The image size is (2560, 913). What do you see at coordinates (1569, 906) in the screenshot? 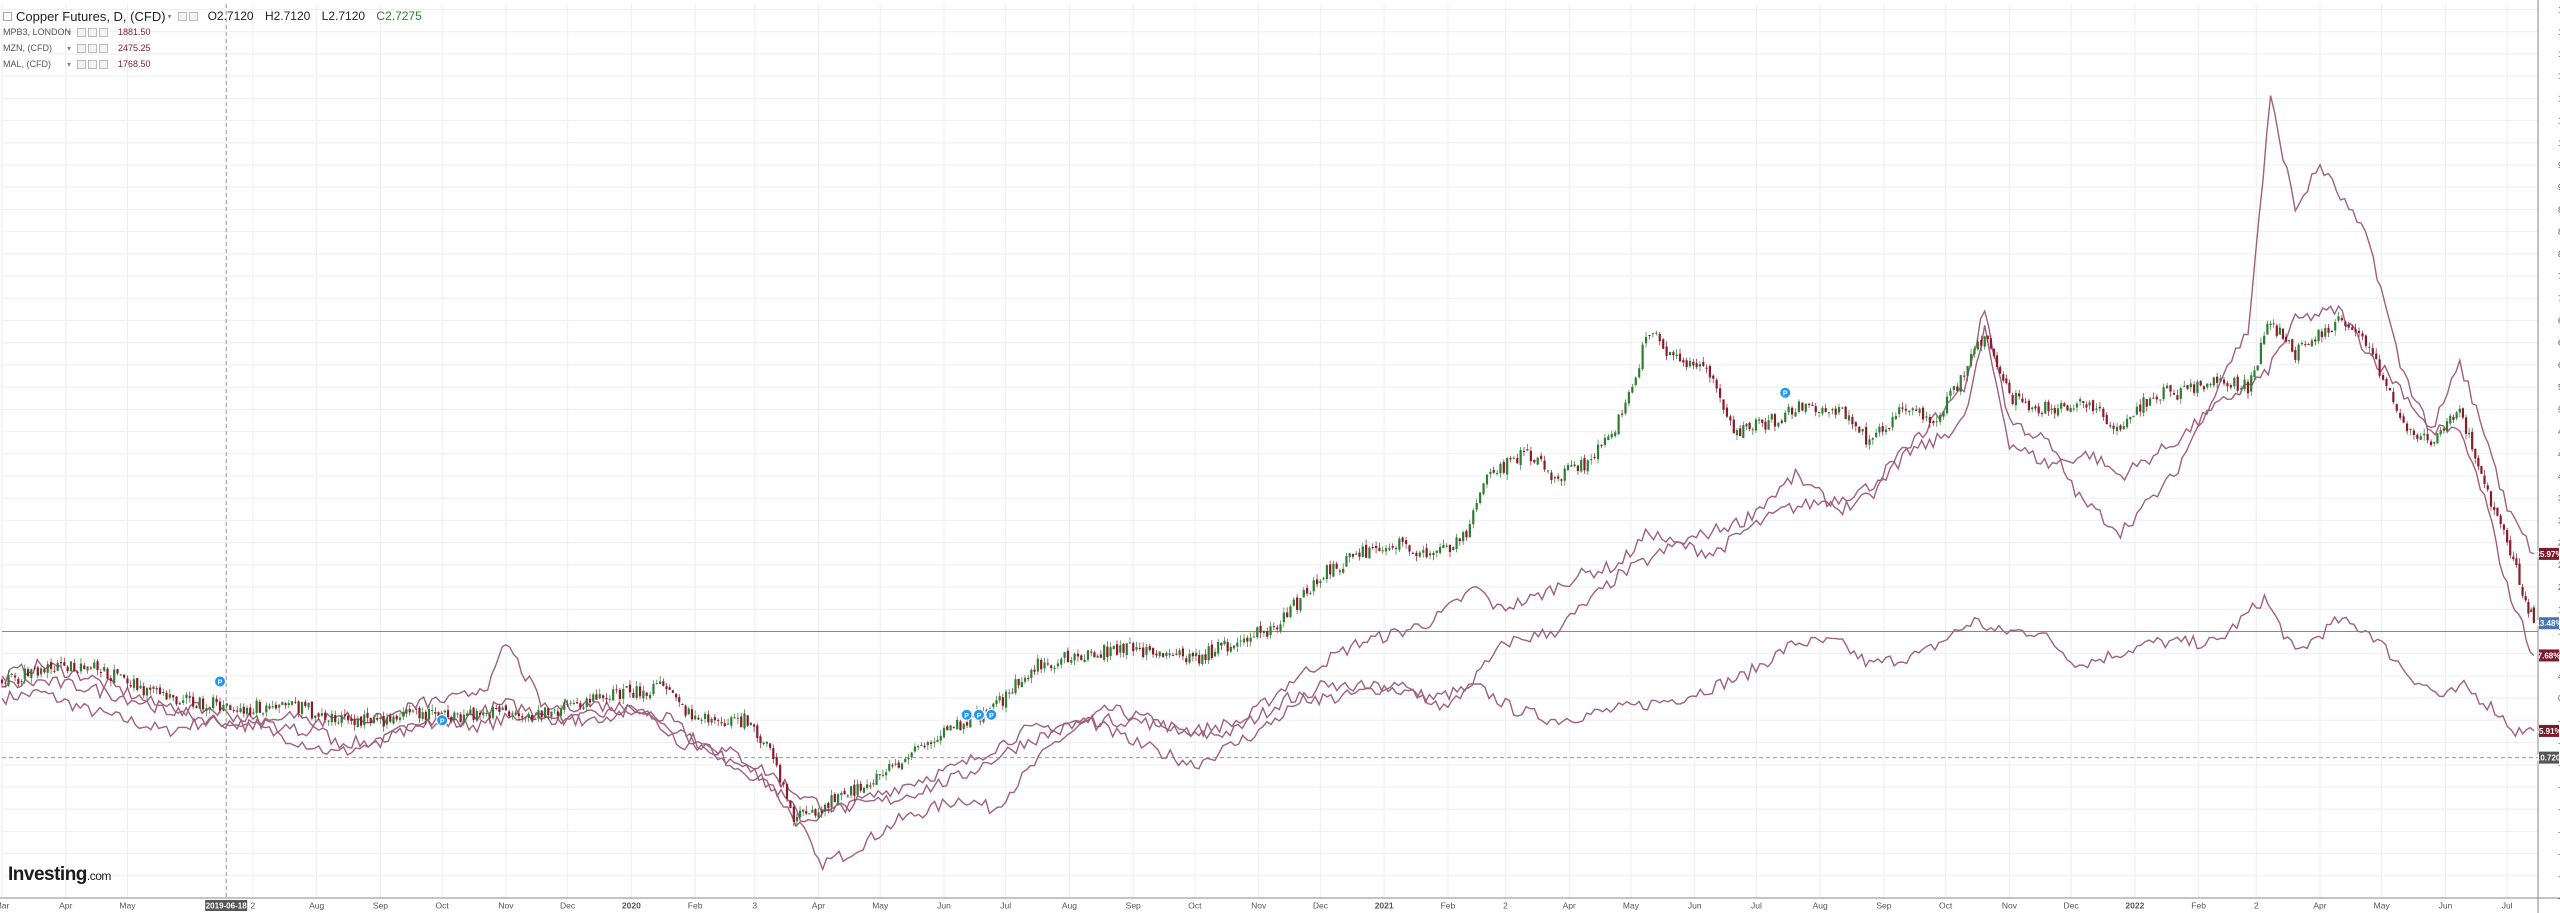
I see `x-tick-label: Apr` at bounding box center [1569, 906].